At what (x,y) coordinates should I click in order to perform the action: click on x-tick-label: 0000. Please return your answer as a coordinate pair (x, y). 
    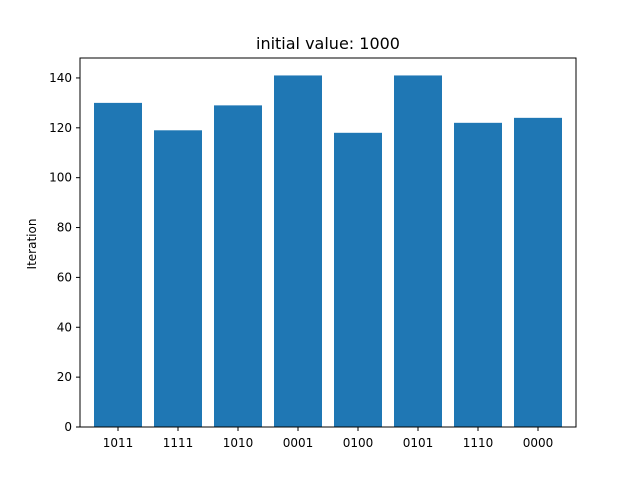
    Looking at the image, I should click on (538, 443).